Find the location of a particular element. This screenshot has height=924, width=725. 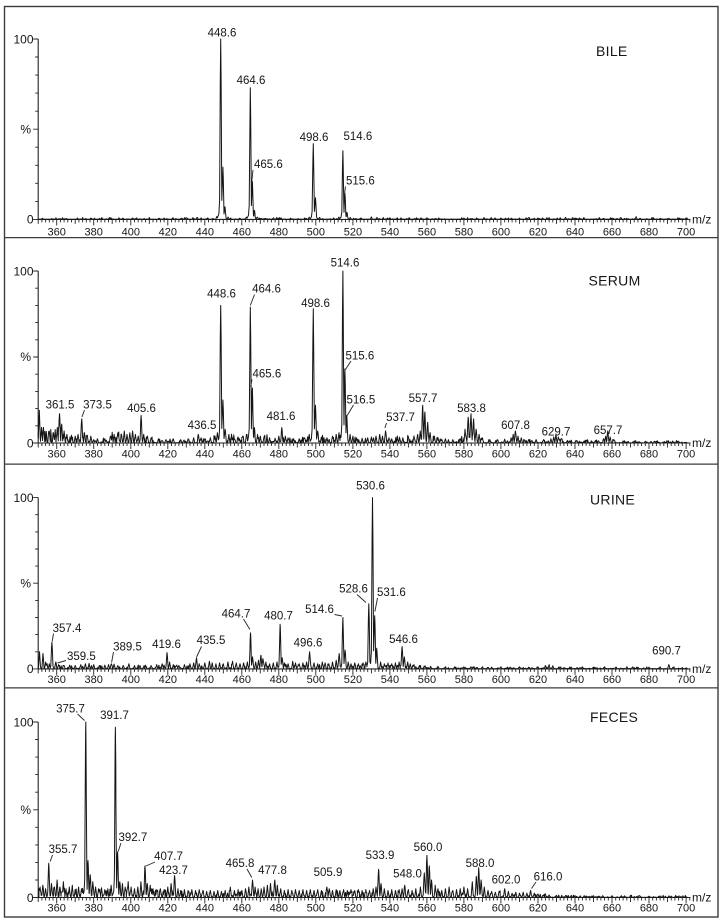

svg-text: 464.6 is located at coordinates (251, 81).